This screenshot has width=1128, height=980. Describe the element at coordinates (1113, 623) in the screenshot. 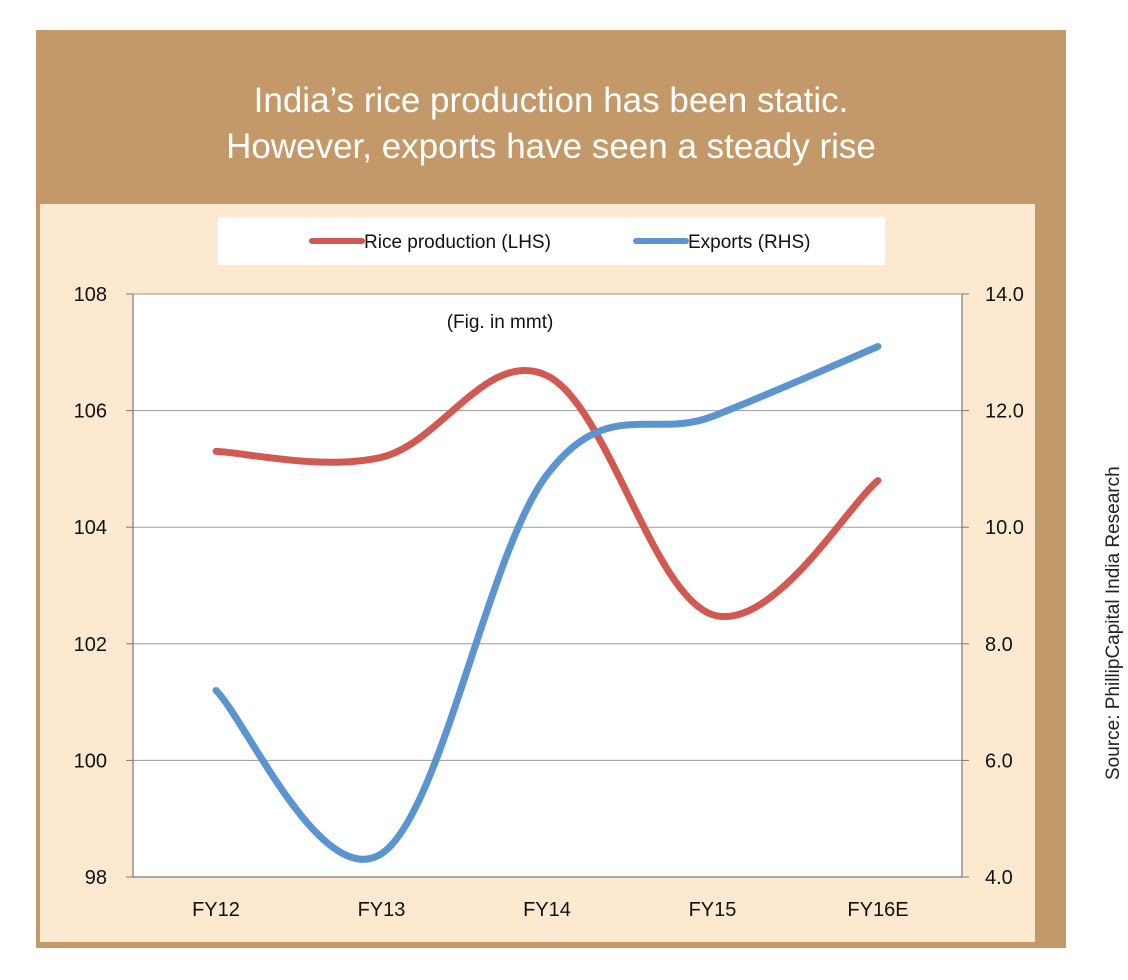

I see `source-note: Source: PhillipCapital India Research` at that location.